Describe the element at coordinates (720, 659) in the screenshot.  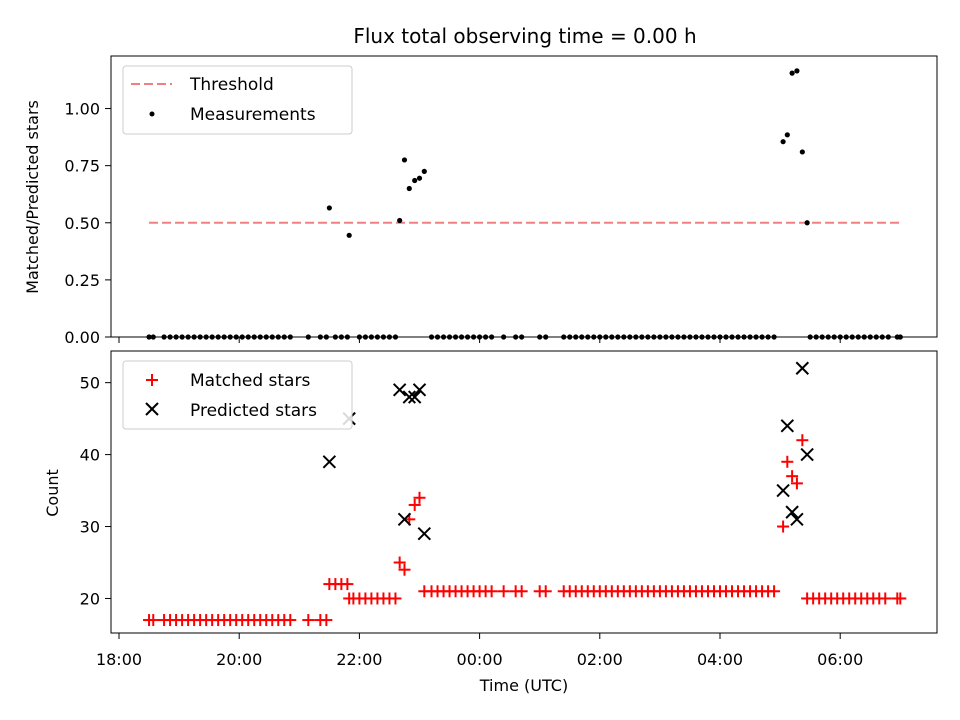
I see `x-tick-label: 04:00` at that location.